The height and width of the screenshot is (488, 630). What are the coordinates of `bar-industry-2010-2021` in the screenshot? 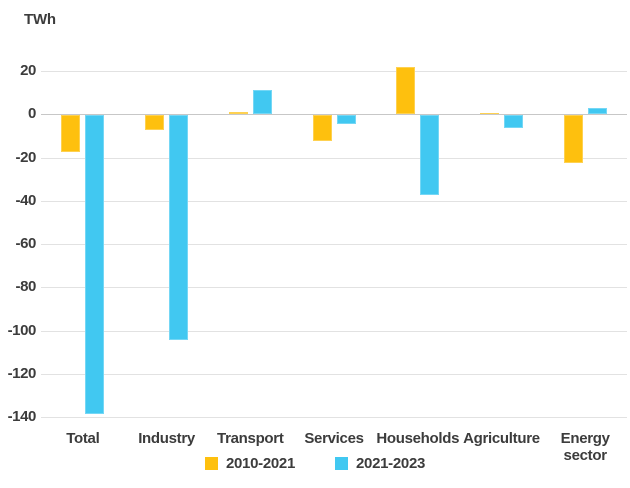 It's located at (155, 123).